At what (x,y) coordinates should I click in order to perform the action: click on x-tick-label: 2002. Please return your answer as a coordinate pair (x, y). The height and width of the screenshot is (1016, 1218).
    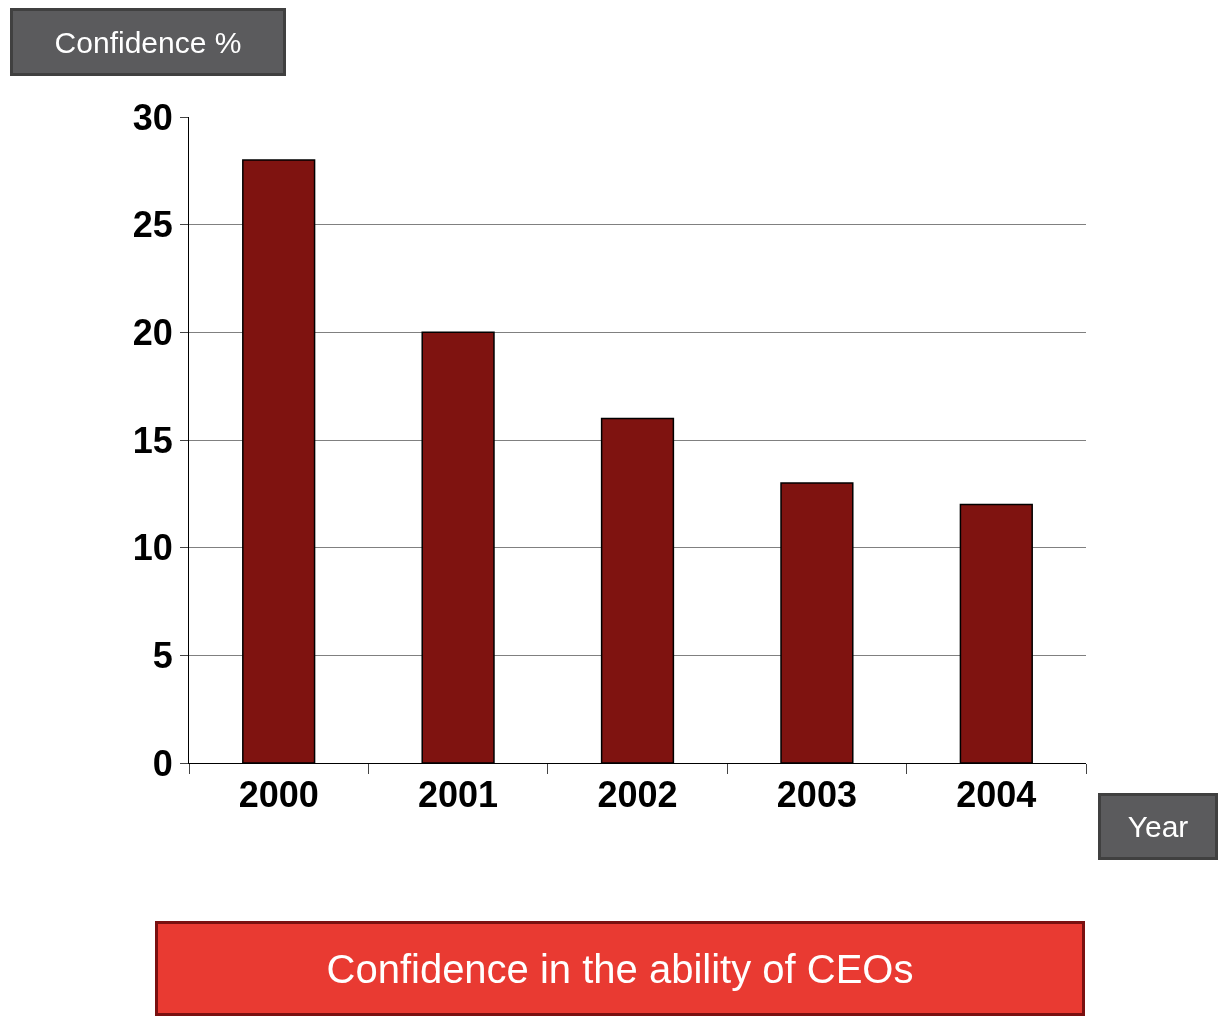
    Looking at the image, I should click on (637, 795).